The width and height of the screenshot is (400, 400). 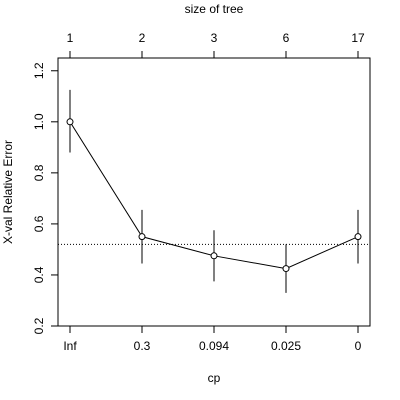 What do you see at coordinates (39, 223) in the screenshot?
I see `y-tick-label: 0.6` at bounding box center [39, 223].